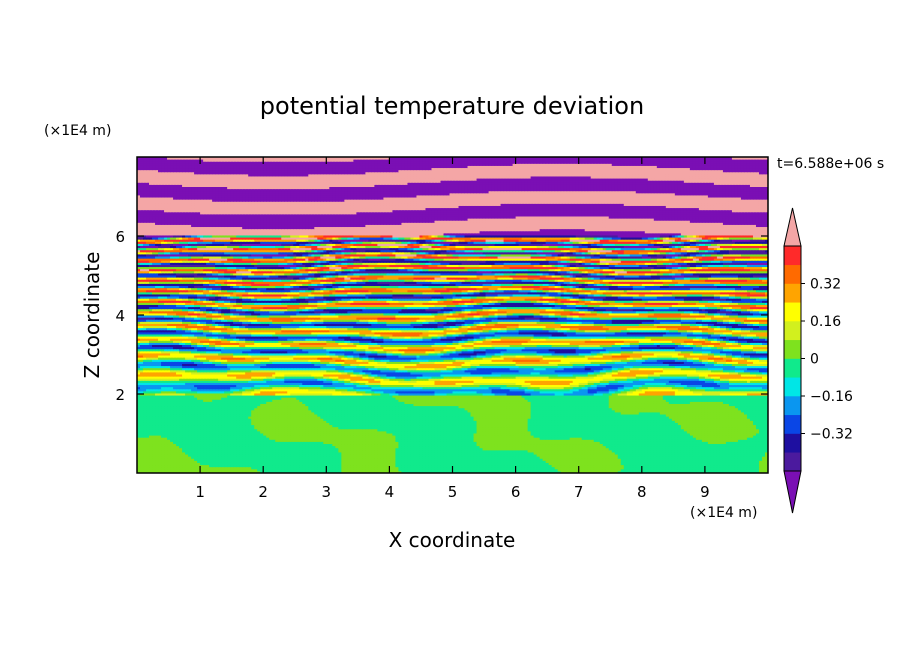  I want to click on chart-title: potential temperature deviation, so click(452, 106).